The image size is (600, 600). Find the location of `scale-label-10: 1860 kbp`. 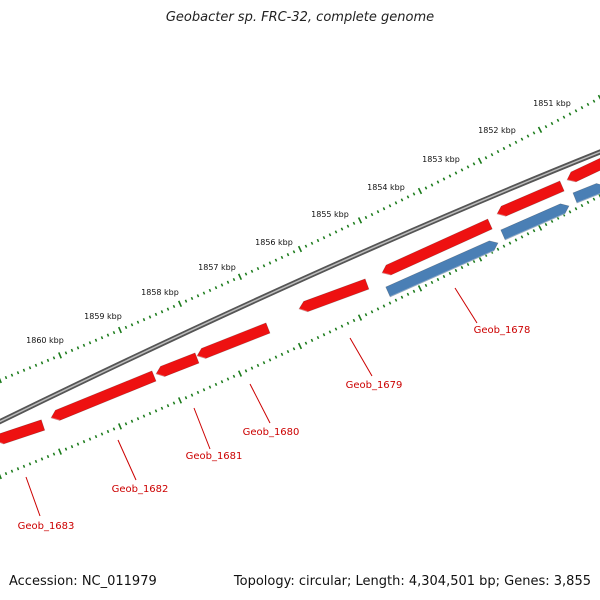

scale-label-10: 1860 kbp is located at coordinates (45, 340).